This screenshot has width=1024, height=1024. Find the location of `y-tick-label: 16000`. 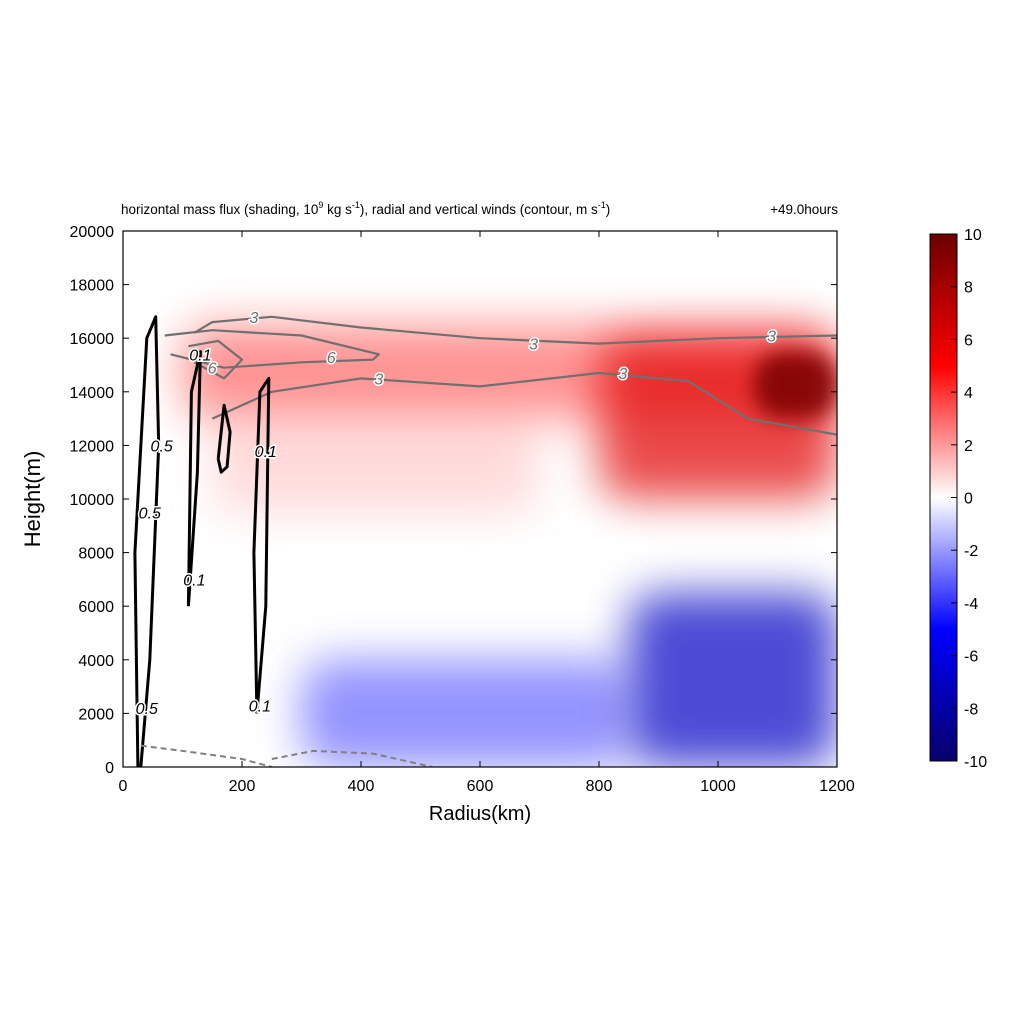

y-tick-label: 16000 is located at coordinates (92, 339).